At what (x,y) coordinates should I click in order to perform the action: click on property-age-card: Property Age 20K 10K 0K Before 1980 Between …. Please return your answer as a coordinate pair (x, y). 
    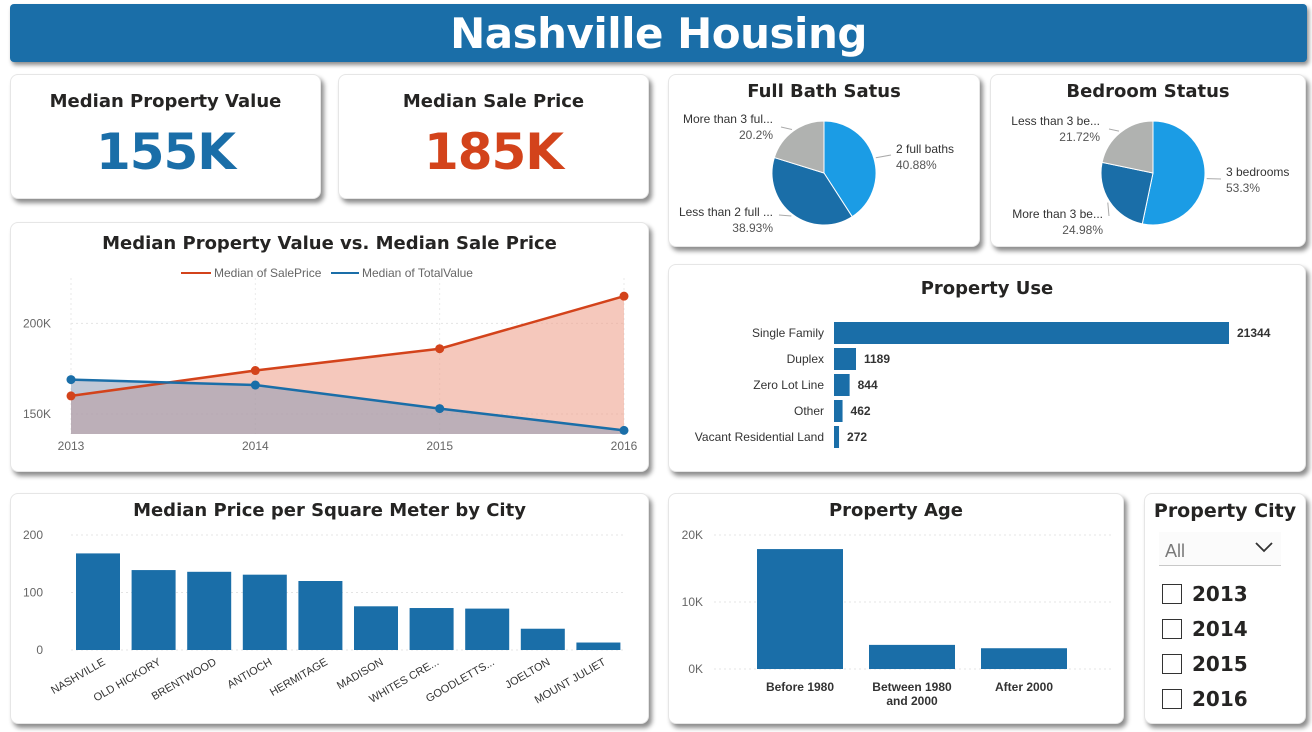
    Looking at the image, I should click on (896, 608).